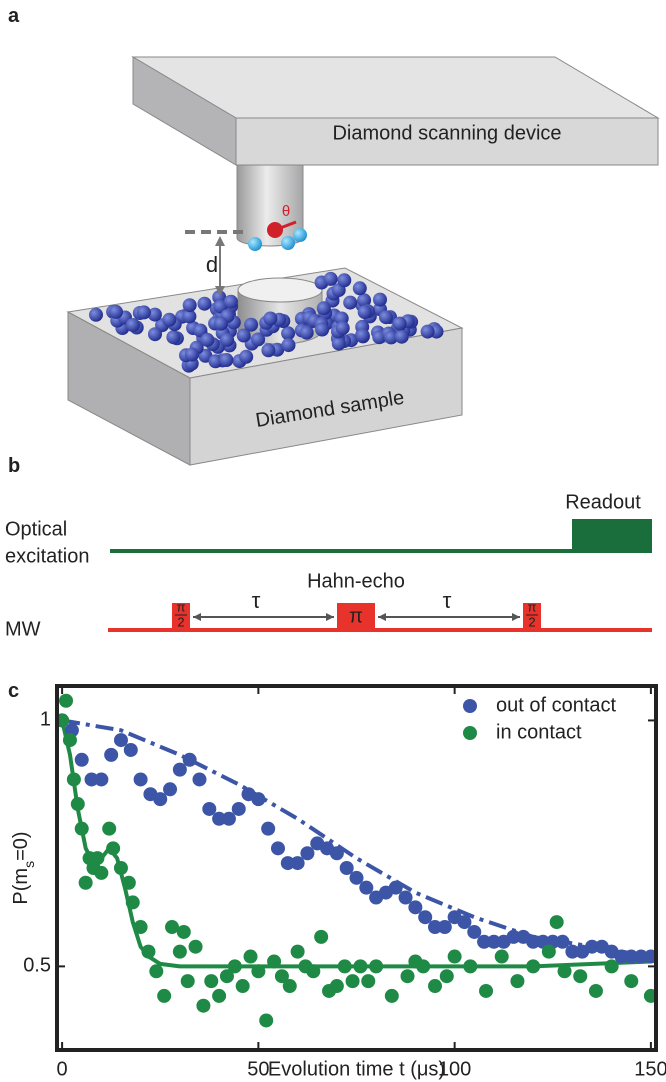 The image size is (666, 1082). Describe the element at coordinates (286, 211) in the screenshot. I see `angle-label: θ` at that location.